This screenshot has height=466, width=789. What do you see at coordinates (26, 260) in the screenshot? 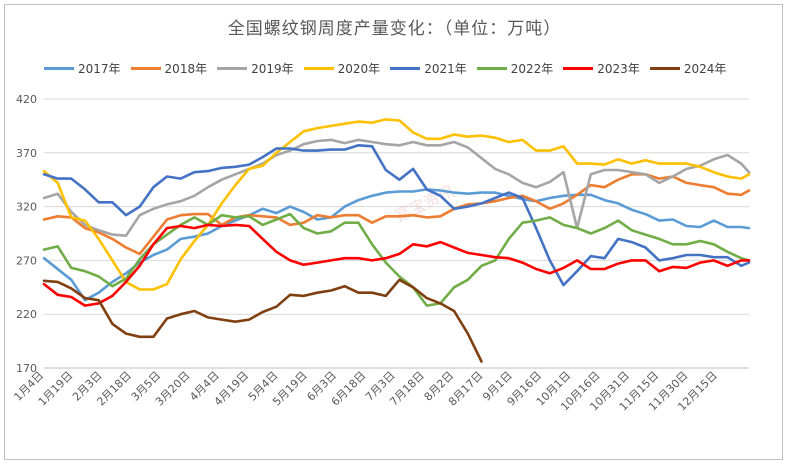
I see `y-tick-label: 270` at bounding box center [26, 260].